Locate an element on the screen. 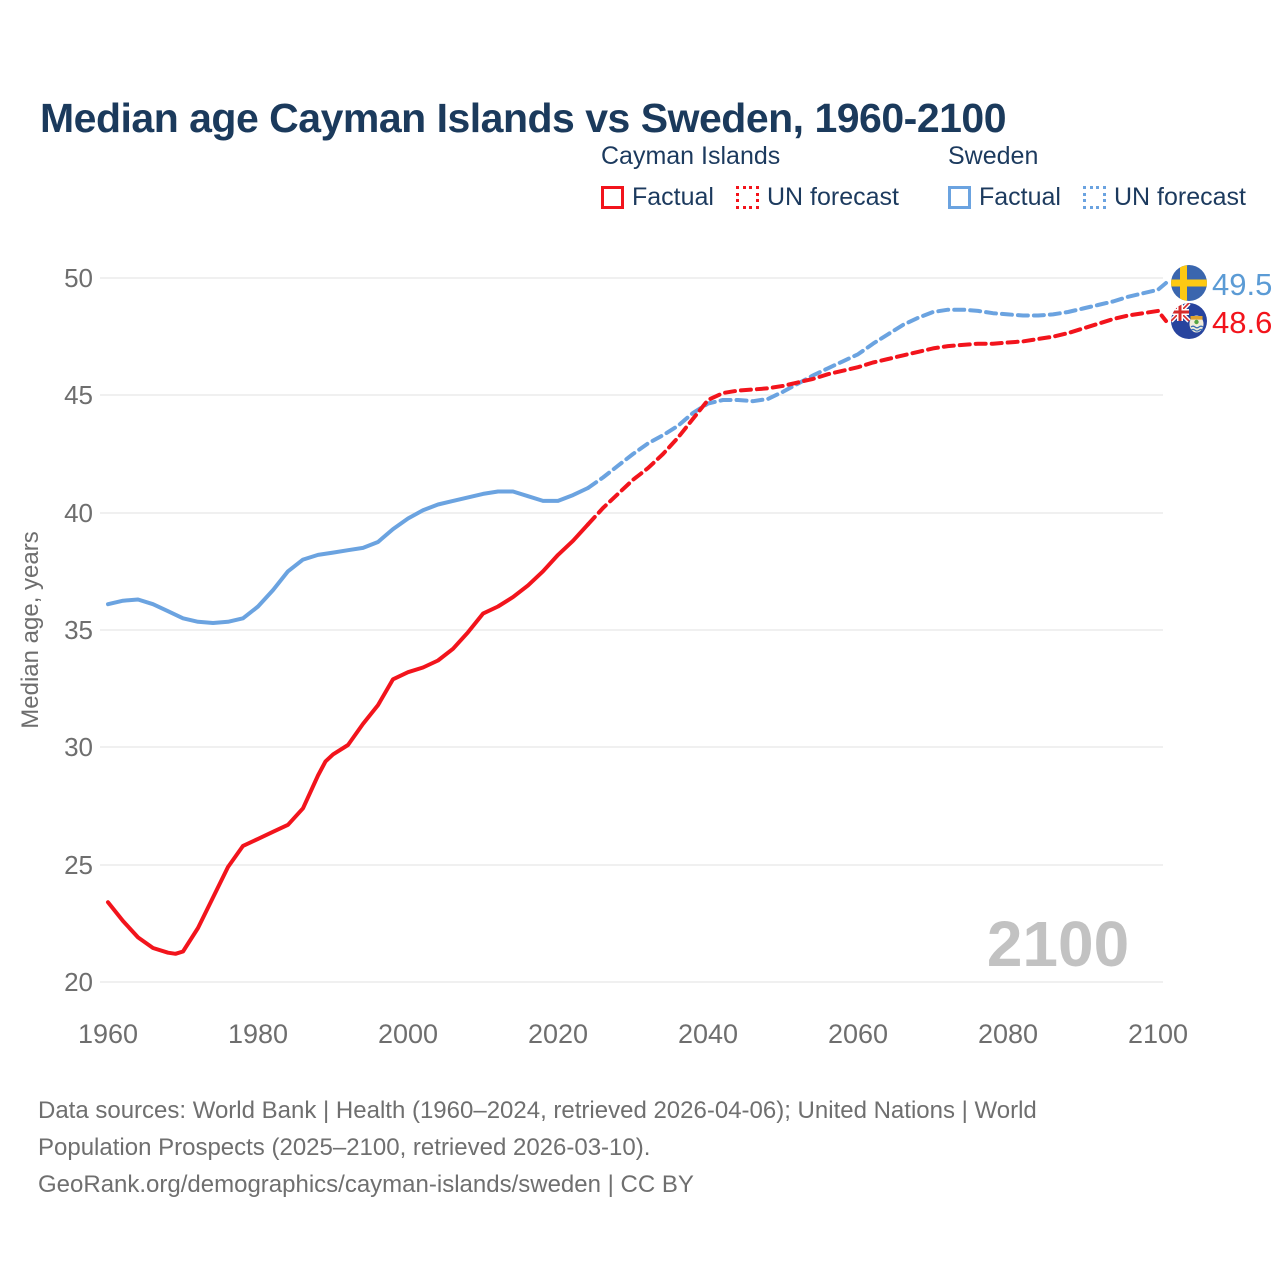  x-tick-label: 2000 is located at coordinates (408, 1034).